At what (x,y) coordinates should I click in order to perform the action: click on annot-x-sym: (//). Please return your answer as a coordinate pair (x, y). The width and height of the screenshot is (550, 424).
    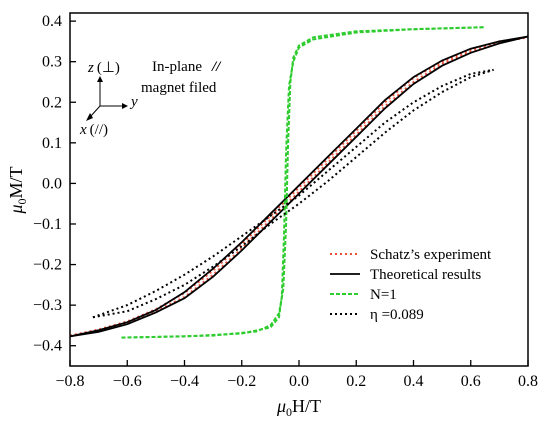
    Looking at the image, I should click on (99, 130).